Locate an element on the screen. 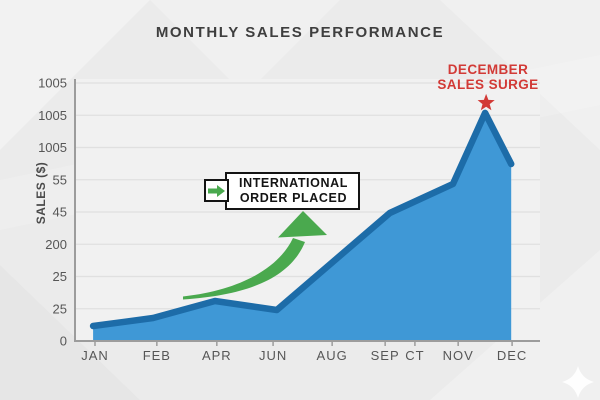  annotation-box: INTERNATIONAL ORDER PLACED is located at coordinates (292, 191).